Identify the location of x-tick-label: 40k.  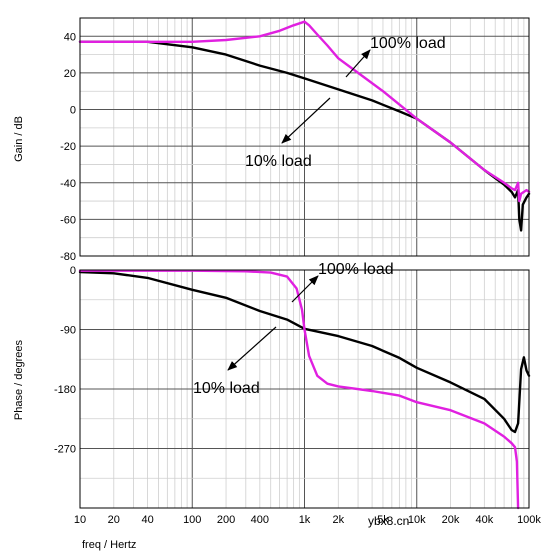
(484, 520).